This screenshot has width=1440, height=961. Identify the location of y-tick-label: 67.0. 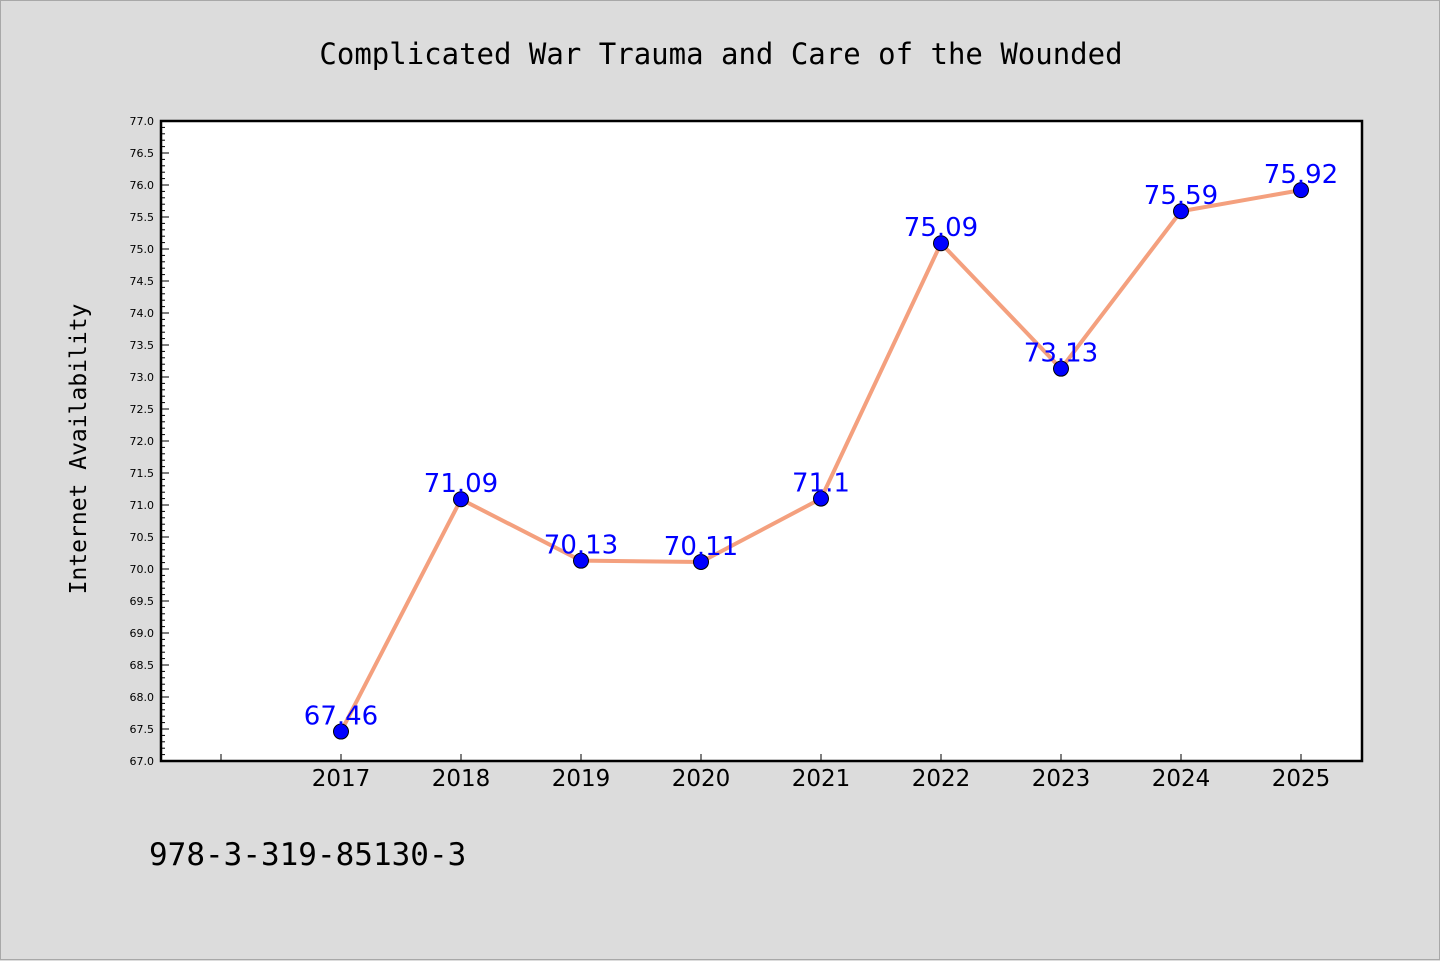
(142, 761).